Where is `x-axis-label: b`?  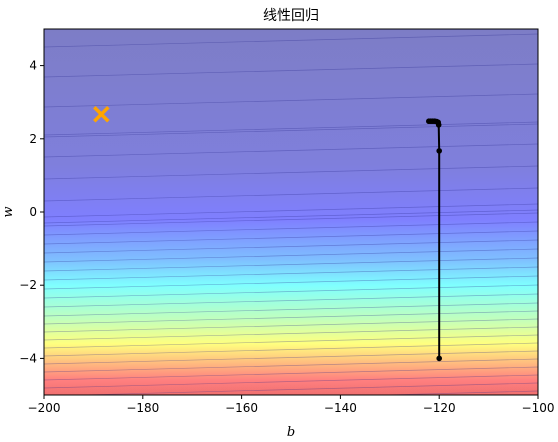 x-axis-label: b is located at coordinates (291, 432).